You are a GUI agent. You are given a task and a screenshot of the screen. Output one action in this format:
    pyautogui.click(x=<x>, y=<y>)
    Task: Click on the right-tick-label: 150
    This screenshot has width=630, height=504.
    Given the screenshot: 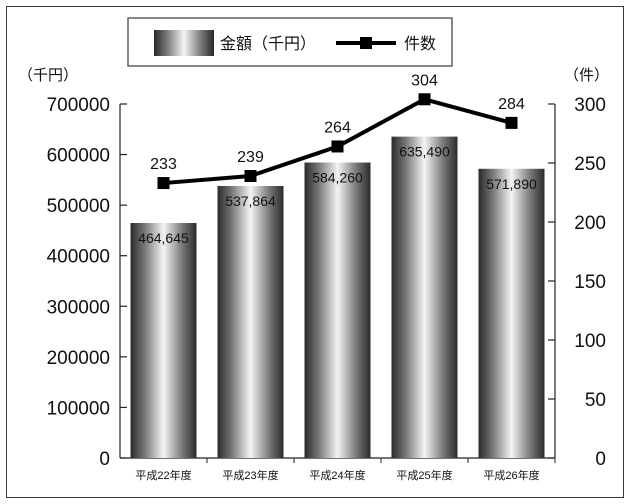 What is the action you would take?
    pyautogui.click(x=590, y=282)
    